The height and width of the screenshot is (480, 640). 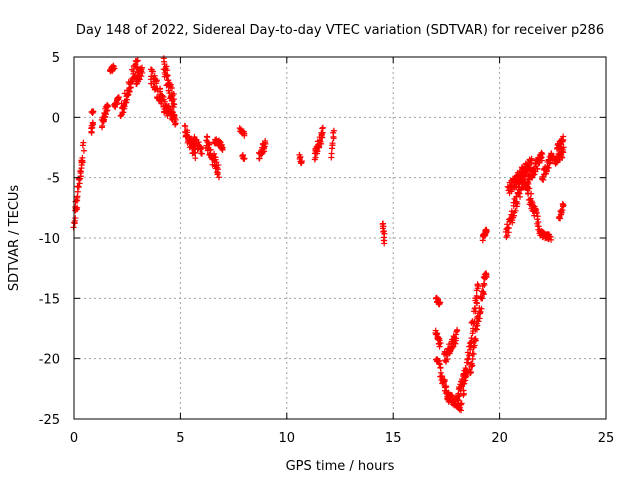 What do you see at coordinates (56, 58) in the screenshot?
I see `y-tick-label: 5` at bounding box center [56, 58].